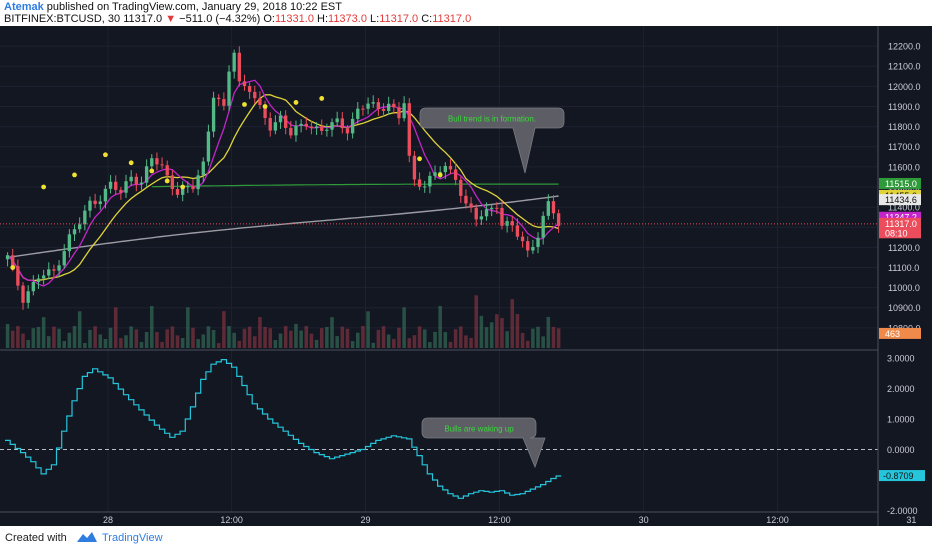 This screenshot has width=932, height=550. Describe the element at coordinates (904, 167) in the screenshot. I see `price-tick-label: 11600.0` at that location.